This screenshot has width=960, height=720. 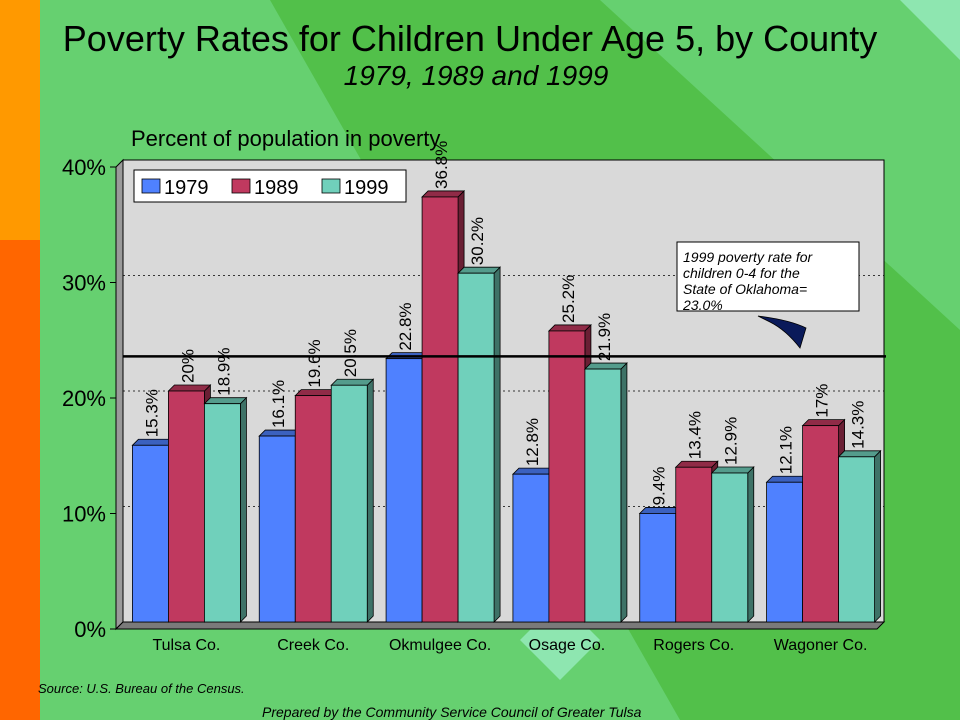 What do you see at coordinates (604, 337) in the screenshot?
I see `data-label: 21.9%` at bounding box center [604, 337].